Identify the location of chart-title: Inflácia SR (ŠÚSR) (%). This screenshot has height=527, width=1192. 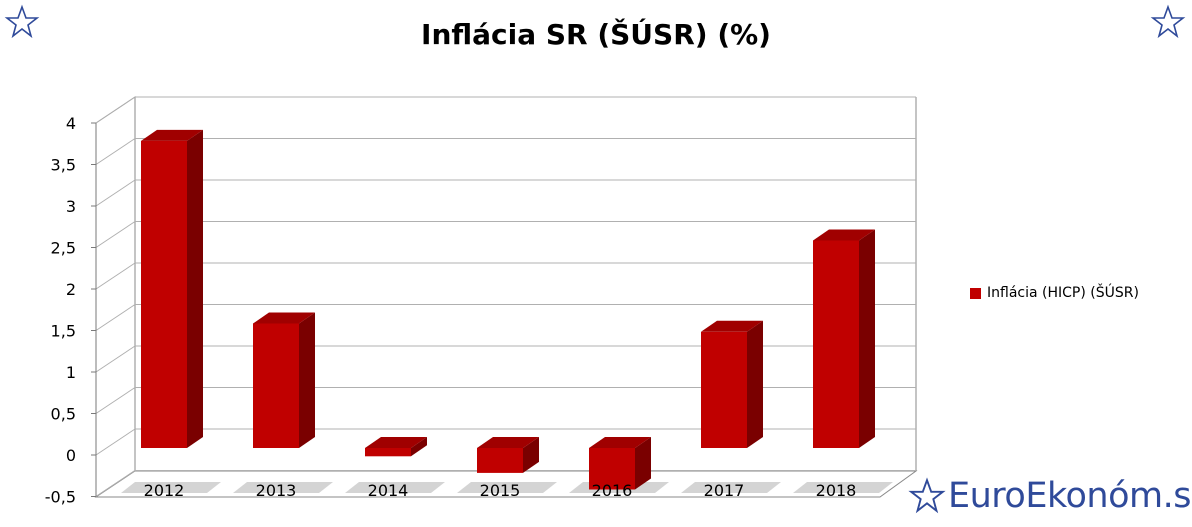
(596, 34).